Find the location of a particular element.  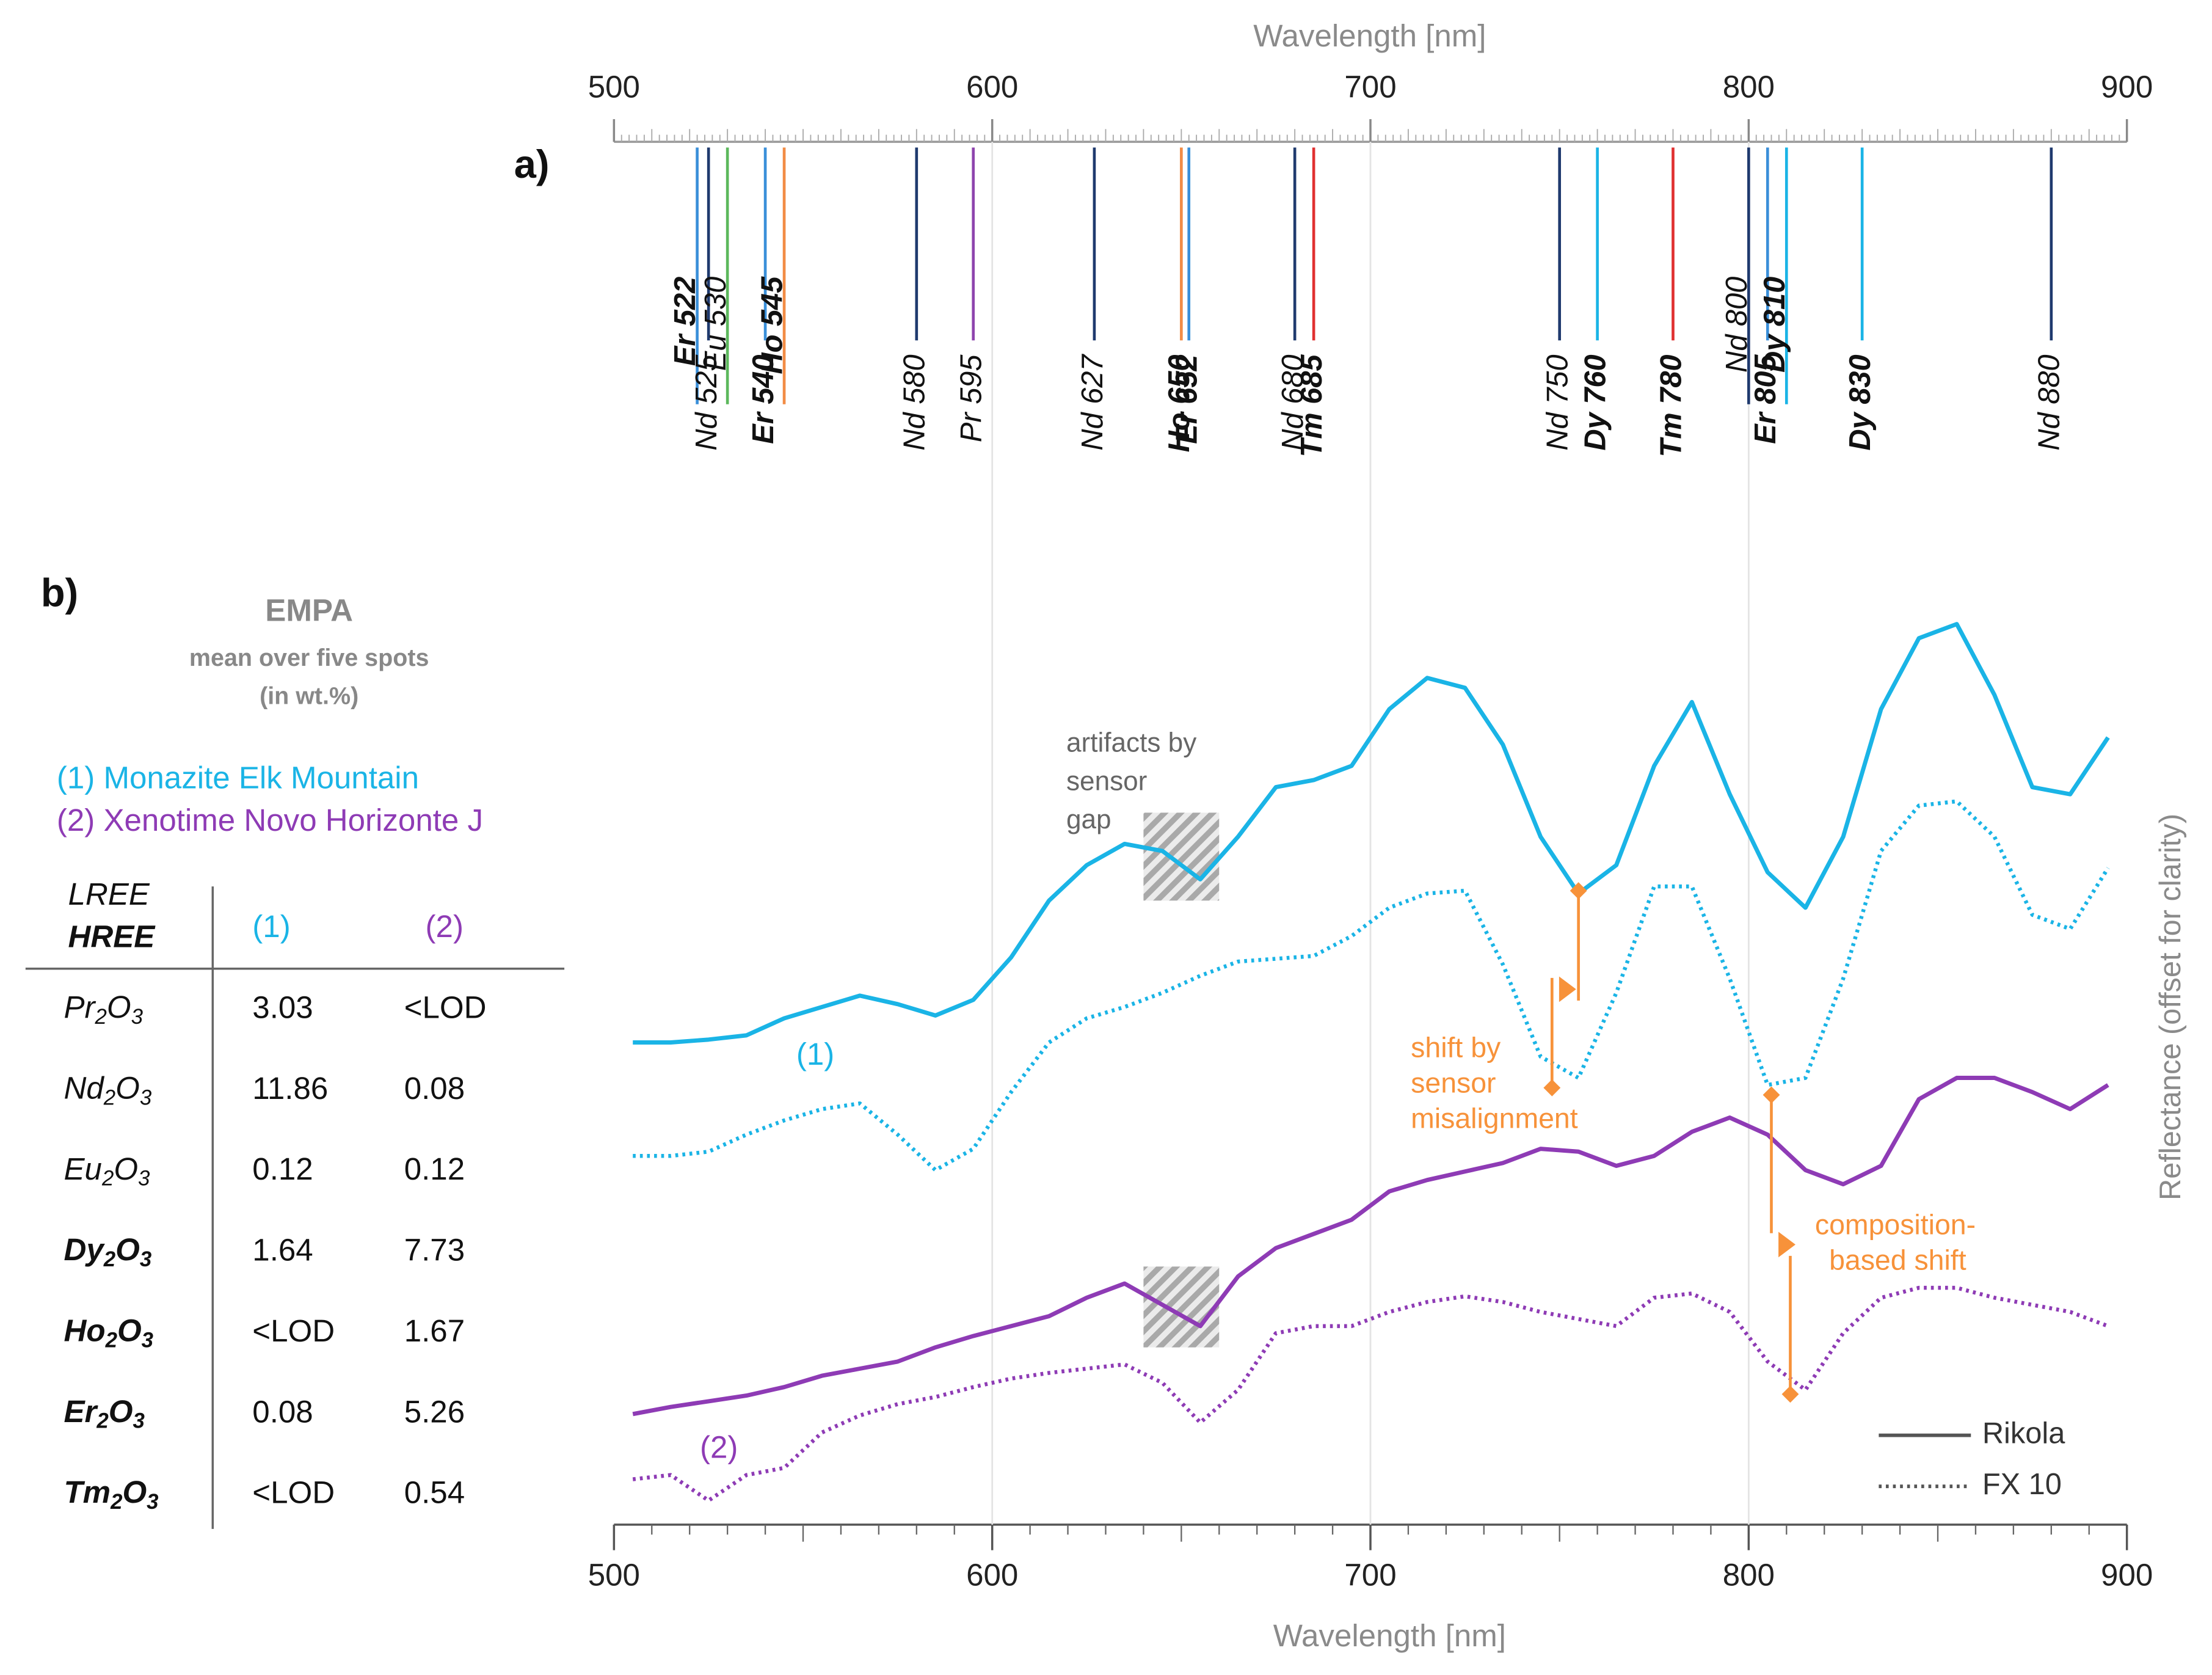

table-cell: 0.54 is located at coordinates (435, 1492).